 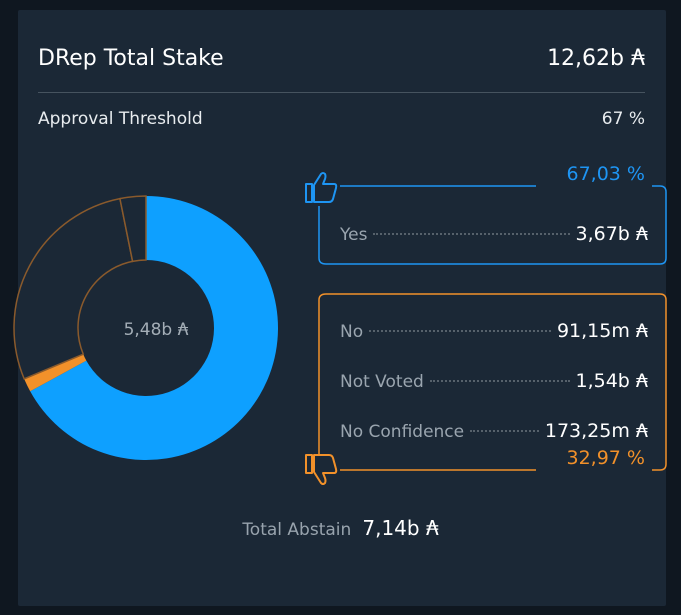 I want to click on no-row: No 91,15m ₳, so click(x=494, y=331).